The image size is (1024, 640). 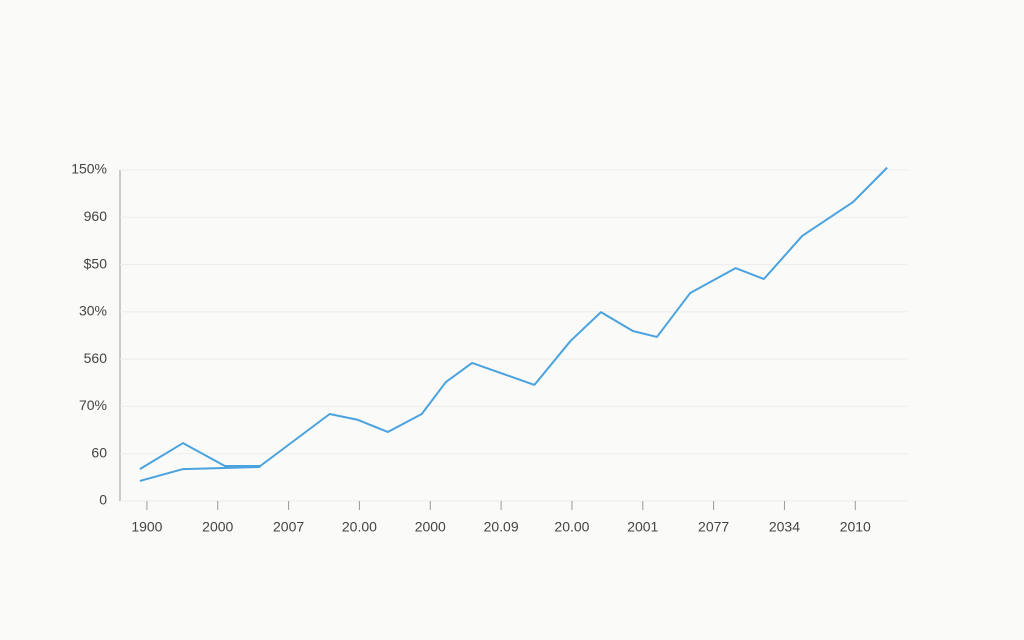 I want to click on y-tick-label: 560, so click(x=96, y=358).